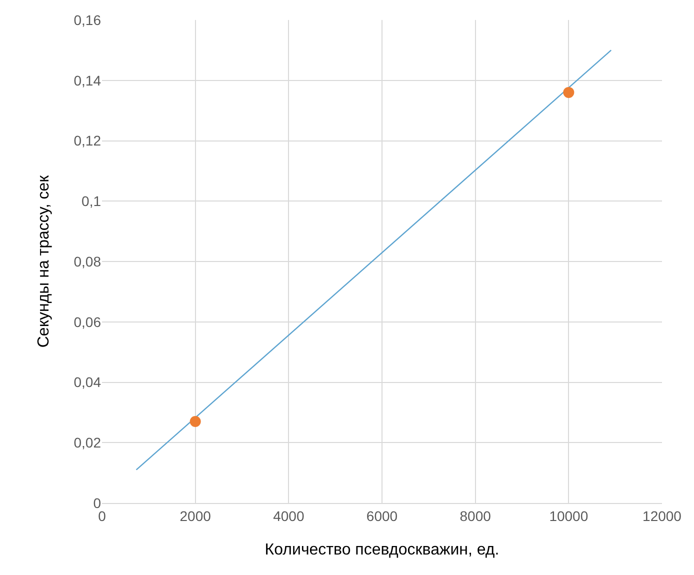 This screenshot has height=575, width=694. What do you see at coordinates (92, 201) in the screenshot?
I see `y-tick-label: 0,1` at bounding box center [92, 201].